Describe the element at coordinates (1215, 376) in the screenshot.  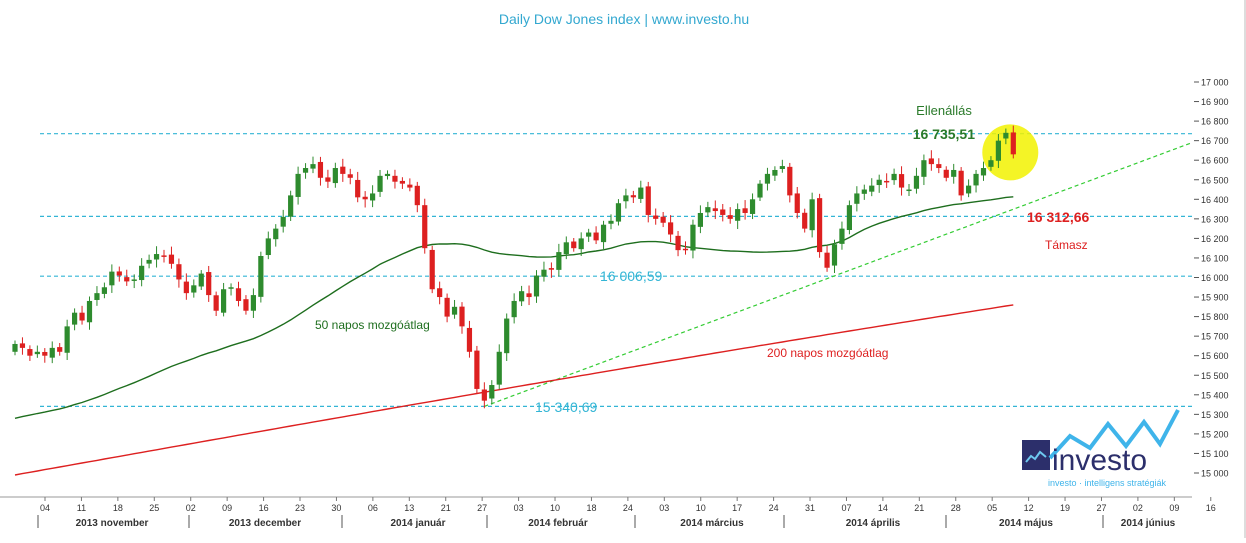
I see `y-tick-label: 15 500` at that location.